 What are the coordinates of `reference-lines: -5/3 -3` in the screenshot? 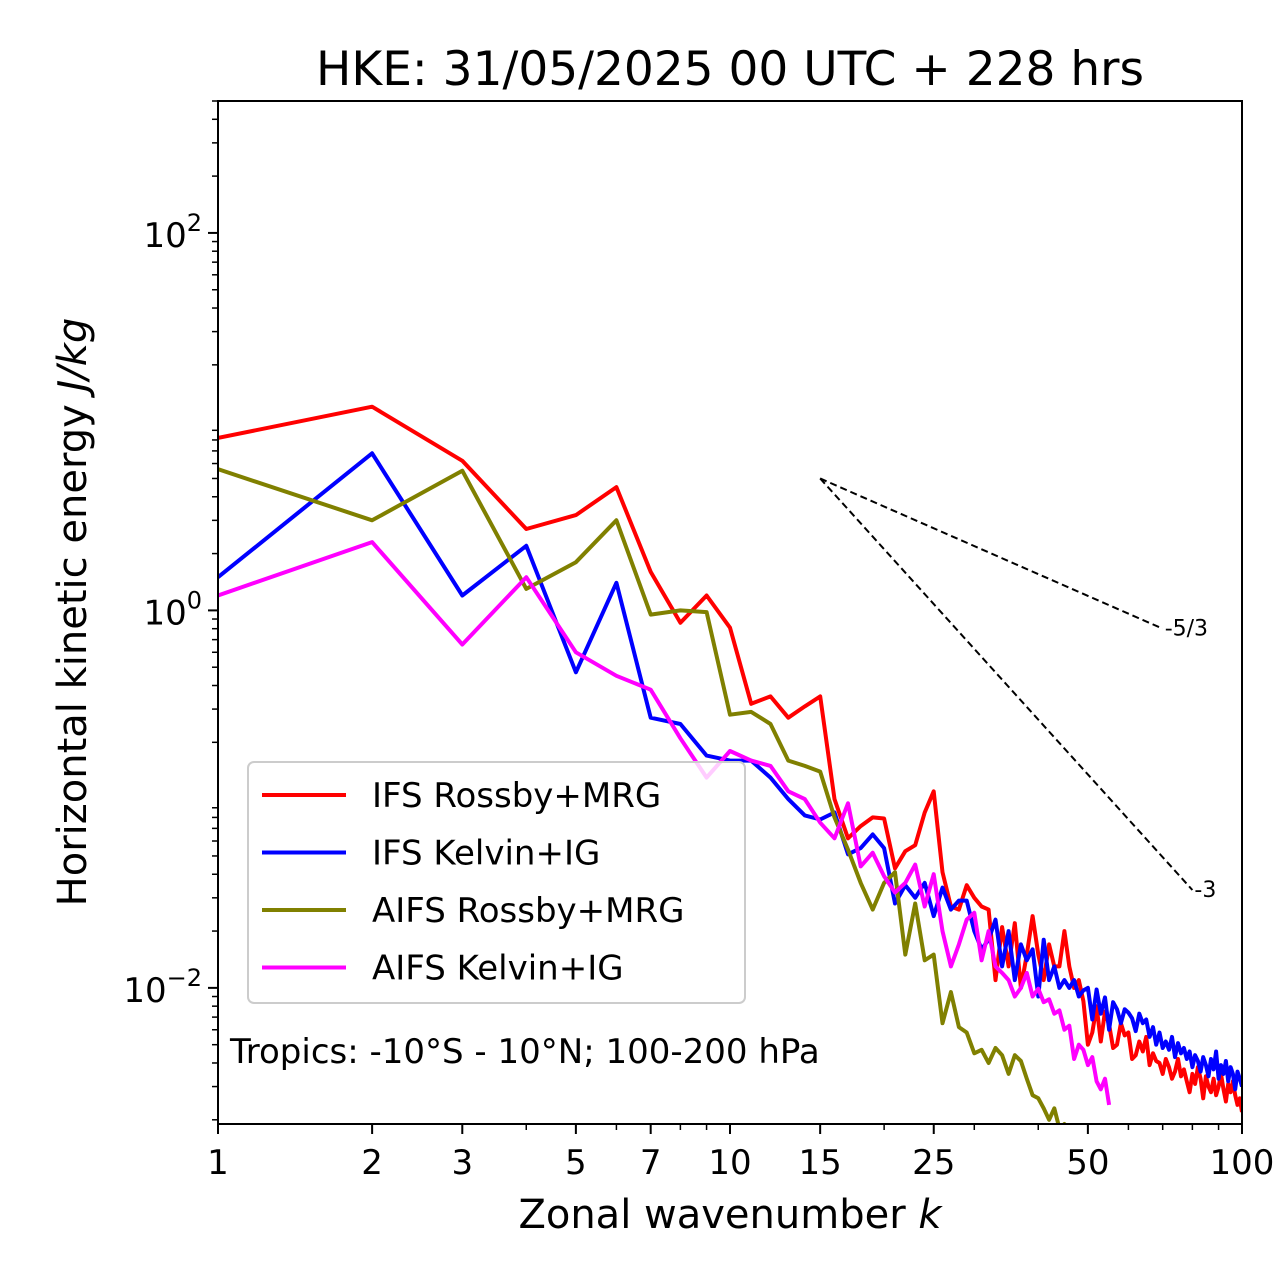 It's located at (1017, 690).